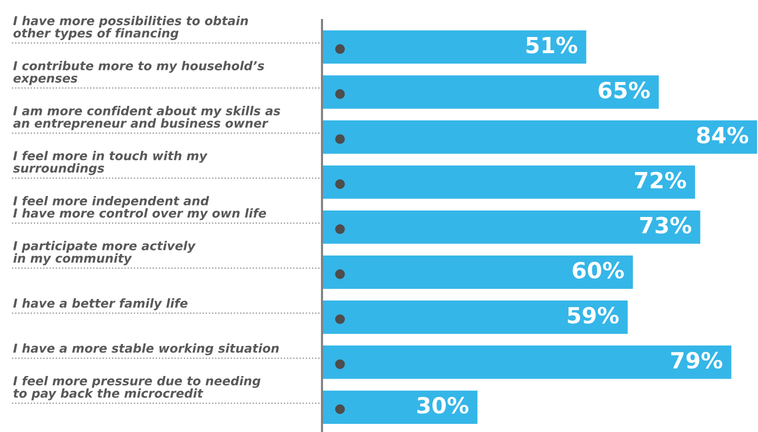 The image size is (758, 432). I want to click on data-label: 30%, so click(442, 405).